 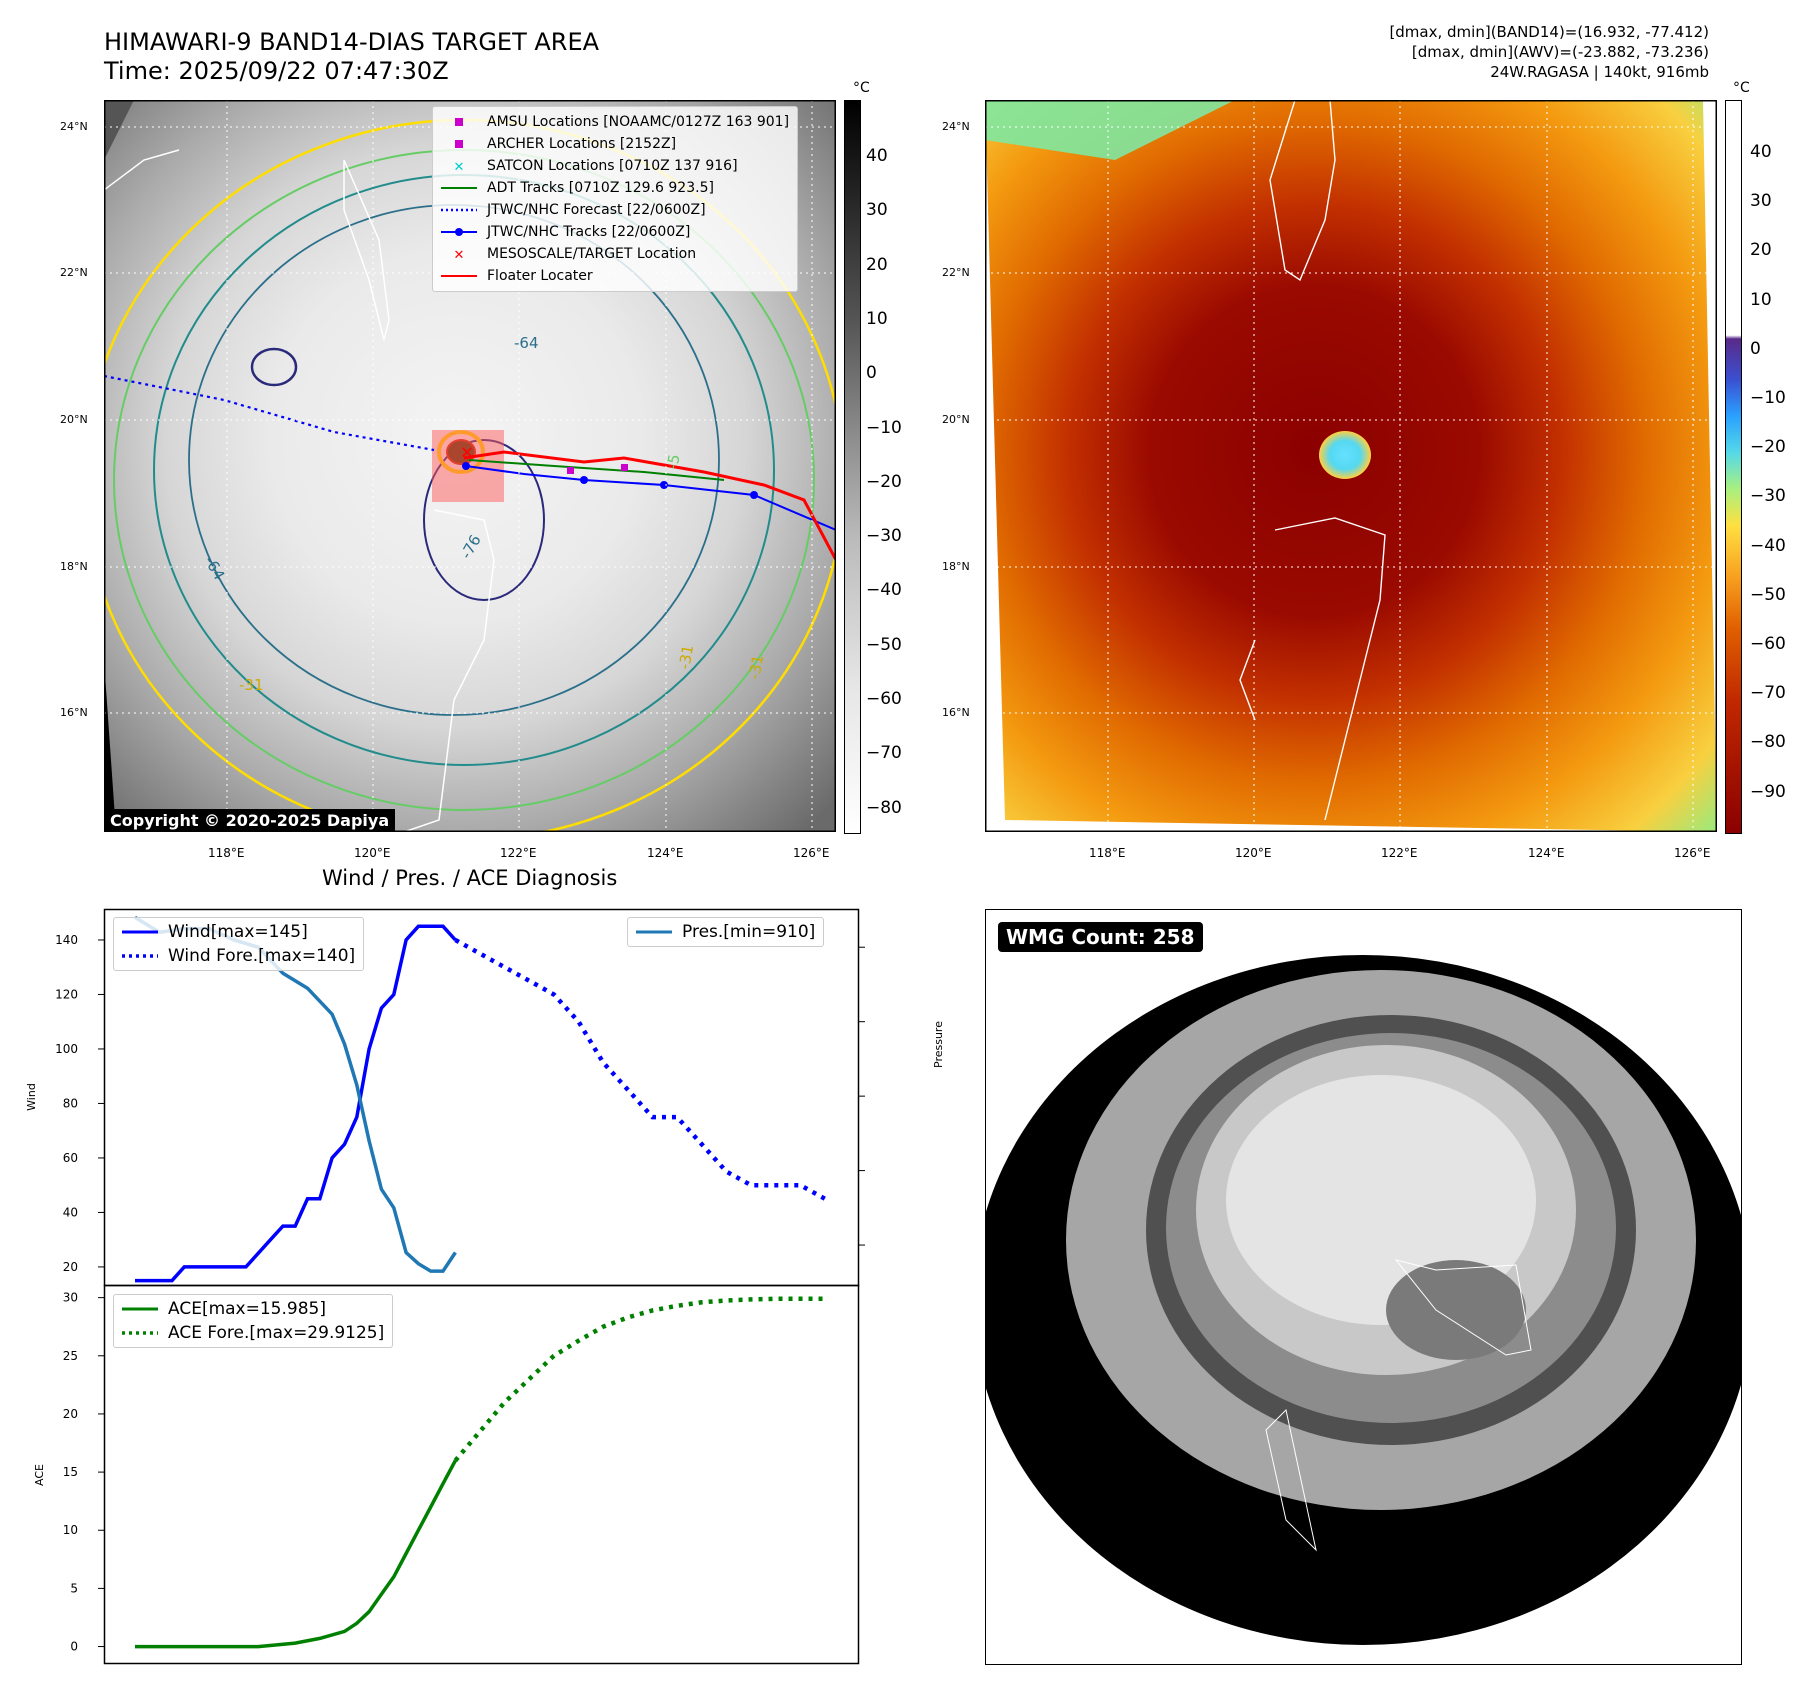 I want to click on legend-item: Floater Locater, so click(x=615, y=276).